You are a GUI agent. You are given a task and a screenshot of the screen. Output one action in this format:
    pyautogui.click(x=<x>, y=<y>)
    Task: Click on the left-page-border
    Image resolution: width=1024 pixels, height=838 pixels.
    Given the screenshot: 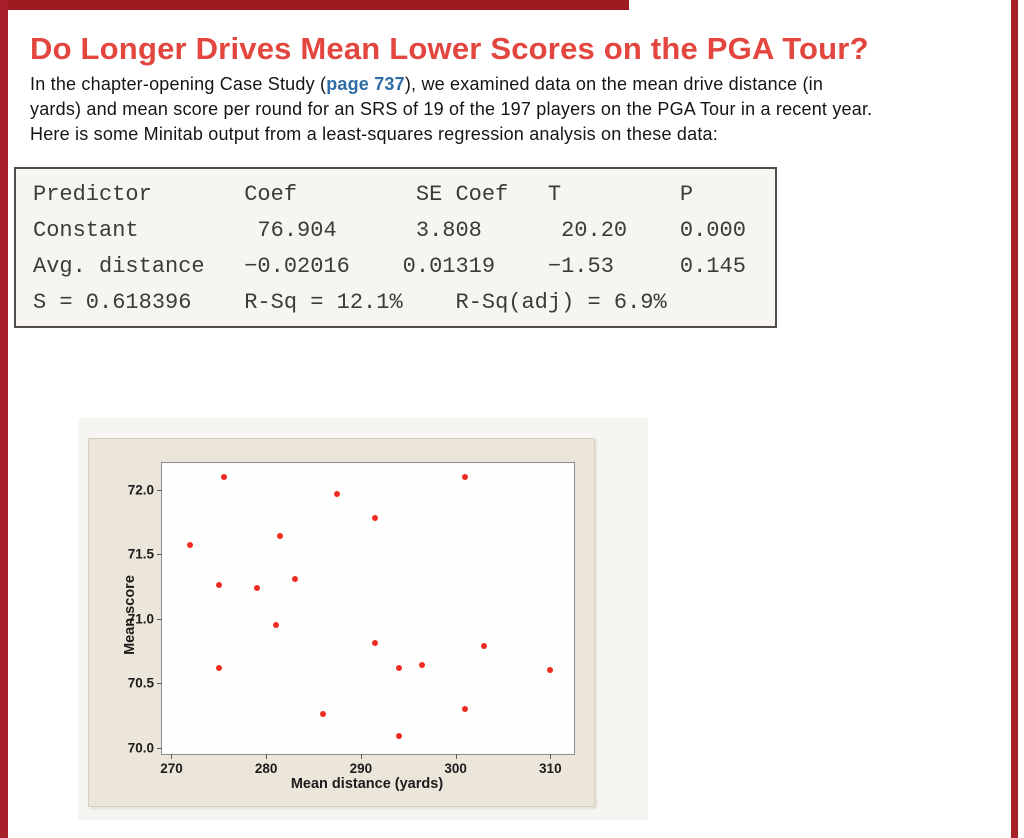 What is the action you would take?
    pyautogui.click(x=4, y=419)
    